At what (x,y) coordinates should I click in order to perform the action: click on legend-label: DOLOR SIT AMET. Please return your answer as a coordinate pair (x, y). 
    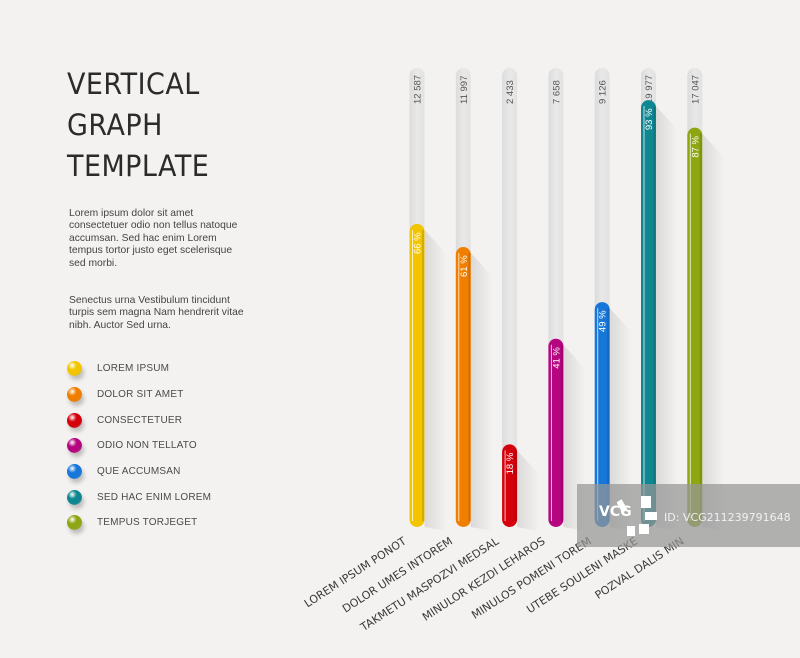
    Looking at the image, I should click on (140, 395).